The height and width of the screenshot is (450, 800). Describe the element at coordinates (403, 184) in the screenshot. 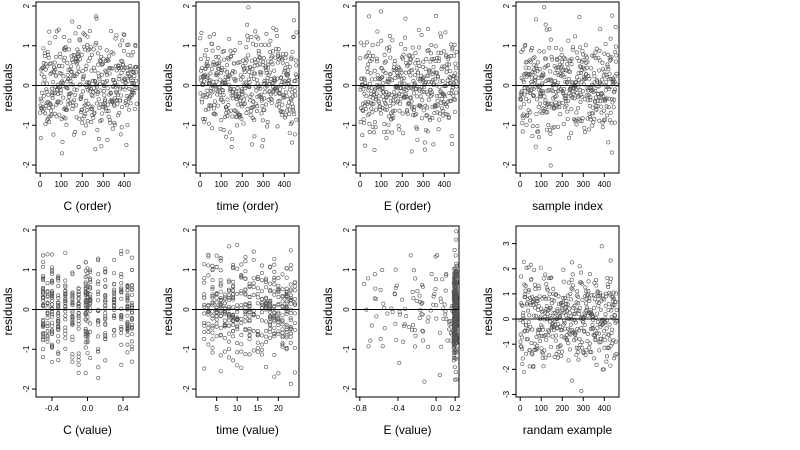

I see `x-tick-label: 200` at that location.